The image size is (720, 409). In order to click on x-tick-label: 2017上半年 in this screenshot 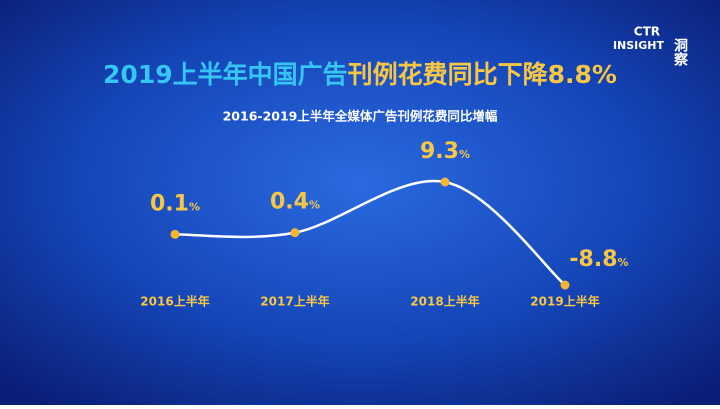, I will do `click(294, 301)`.